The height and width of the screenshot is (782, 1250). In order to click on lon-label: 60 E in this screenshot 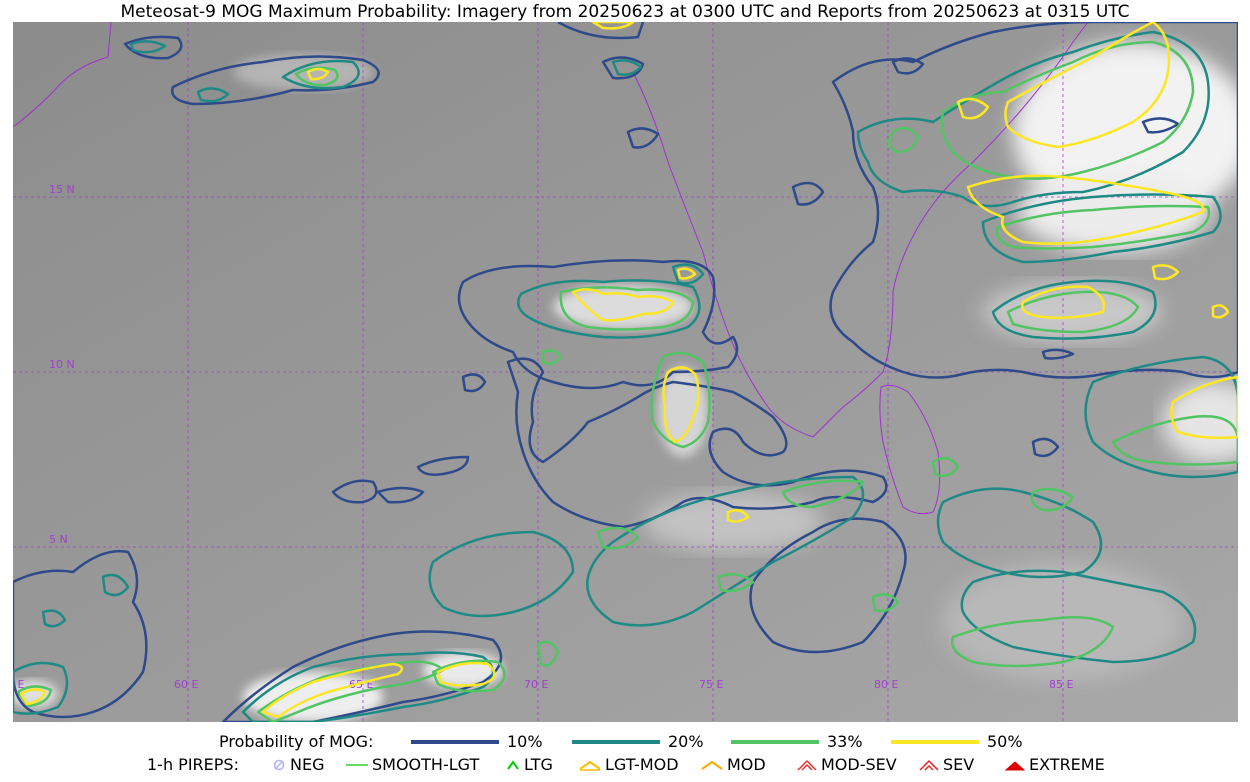, I will do `click(186, 684)`.